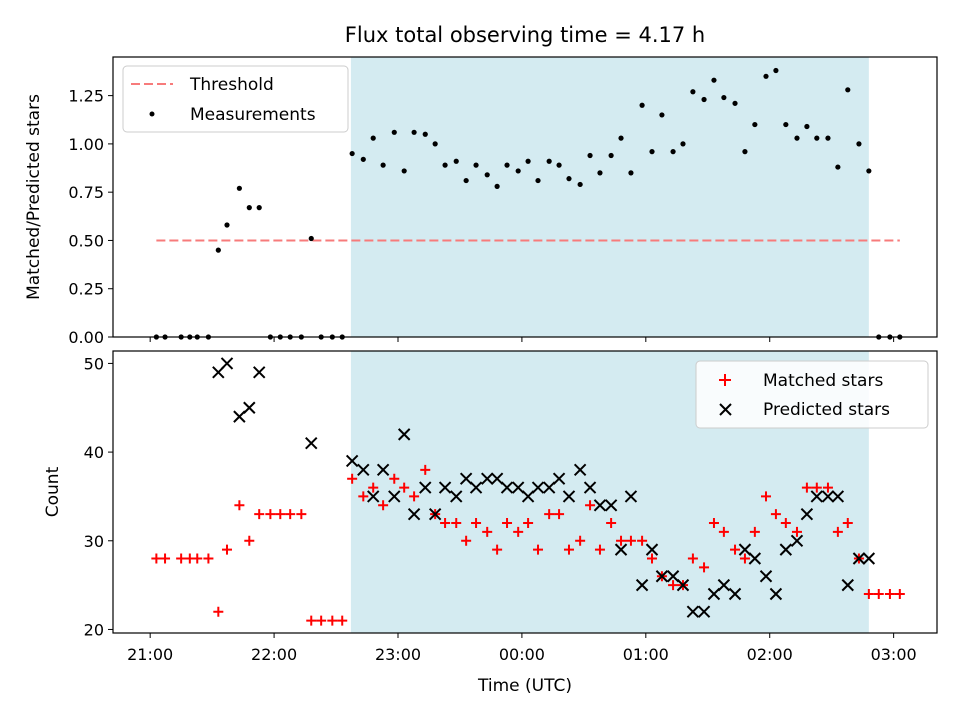 Image resolution: width=960 pixels, height=720 pixels. Describe the element at coordinates (94, 541) in the screenshot. I see `y-tick-label: 30` at that location.